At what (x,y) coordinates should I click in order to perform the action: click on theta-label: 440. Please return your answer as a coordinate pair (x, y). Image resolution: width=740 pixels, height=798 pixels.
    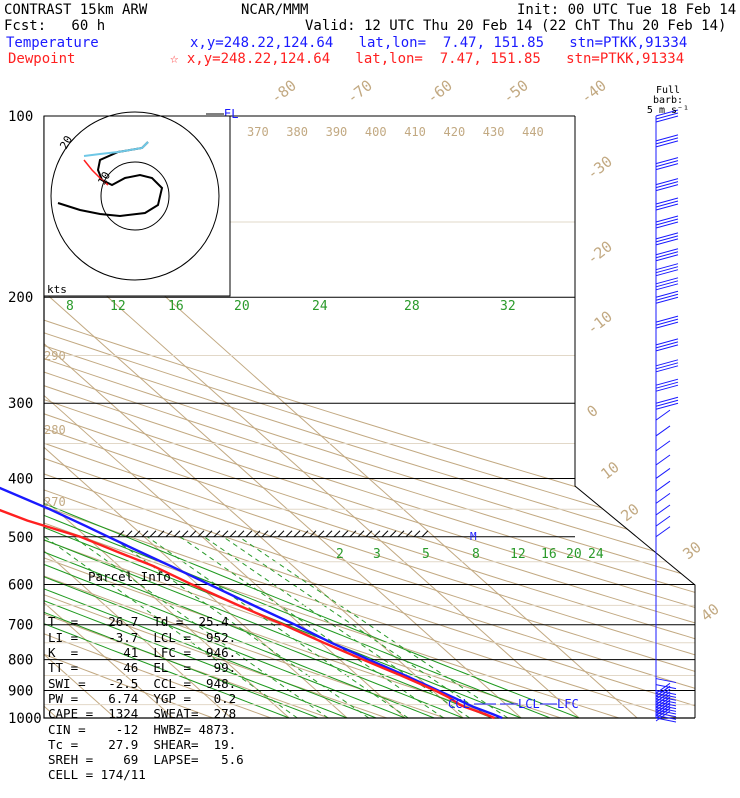
    Looking at the image, I should click on (533, 132).